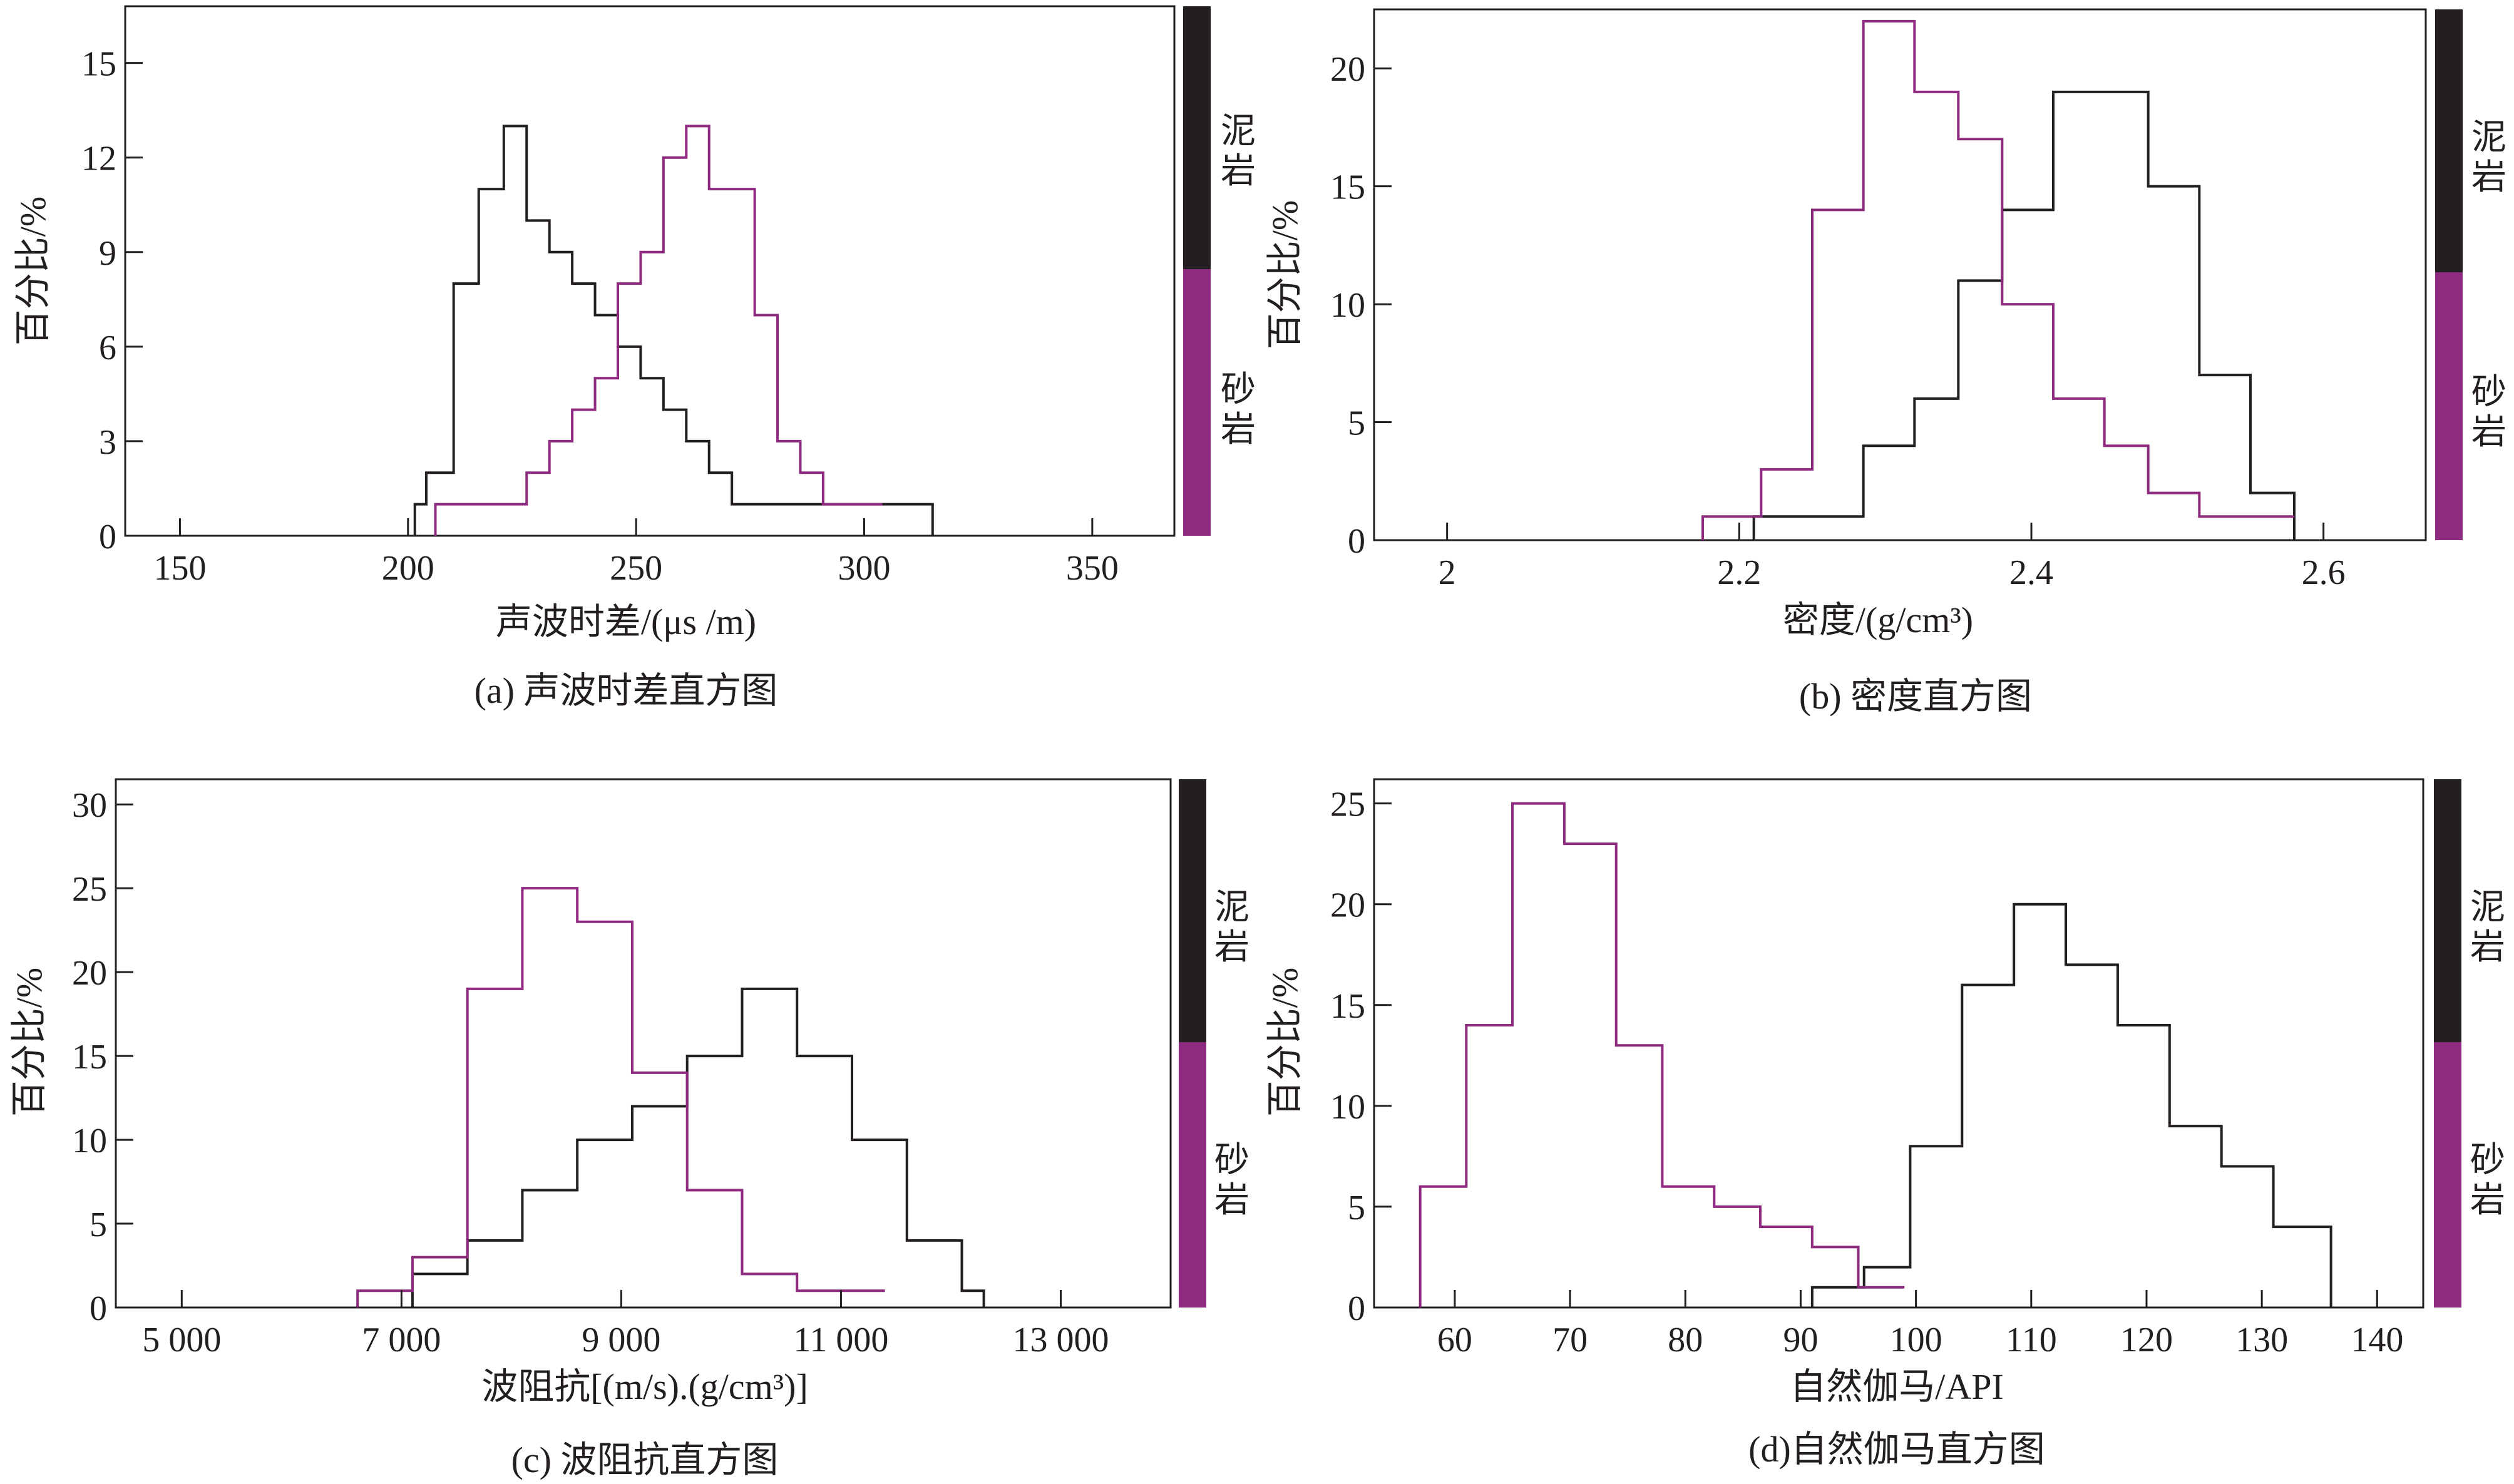 The width and height of the screenshot is (2514, 1484). What do you see at coordinates (1060, 1340) in the screenshot?
I see `x-tick-label: 13 000` at bounding box center [1060, 1340].